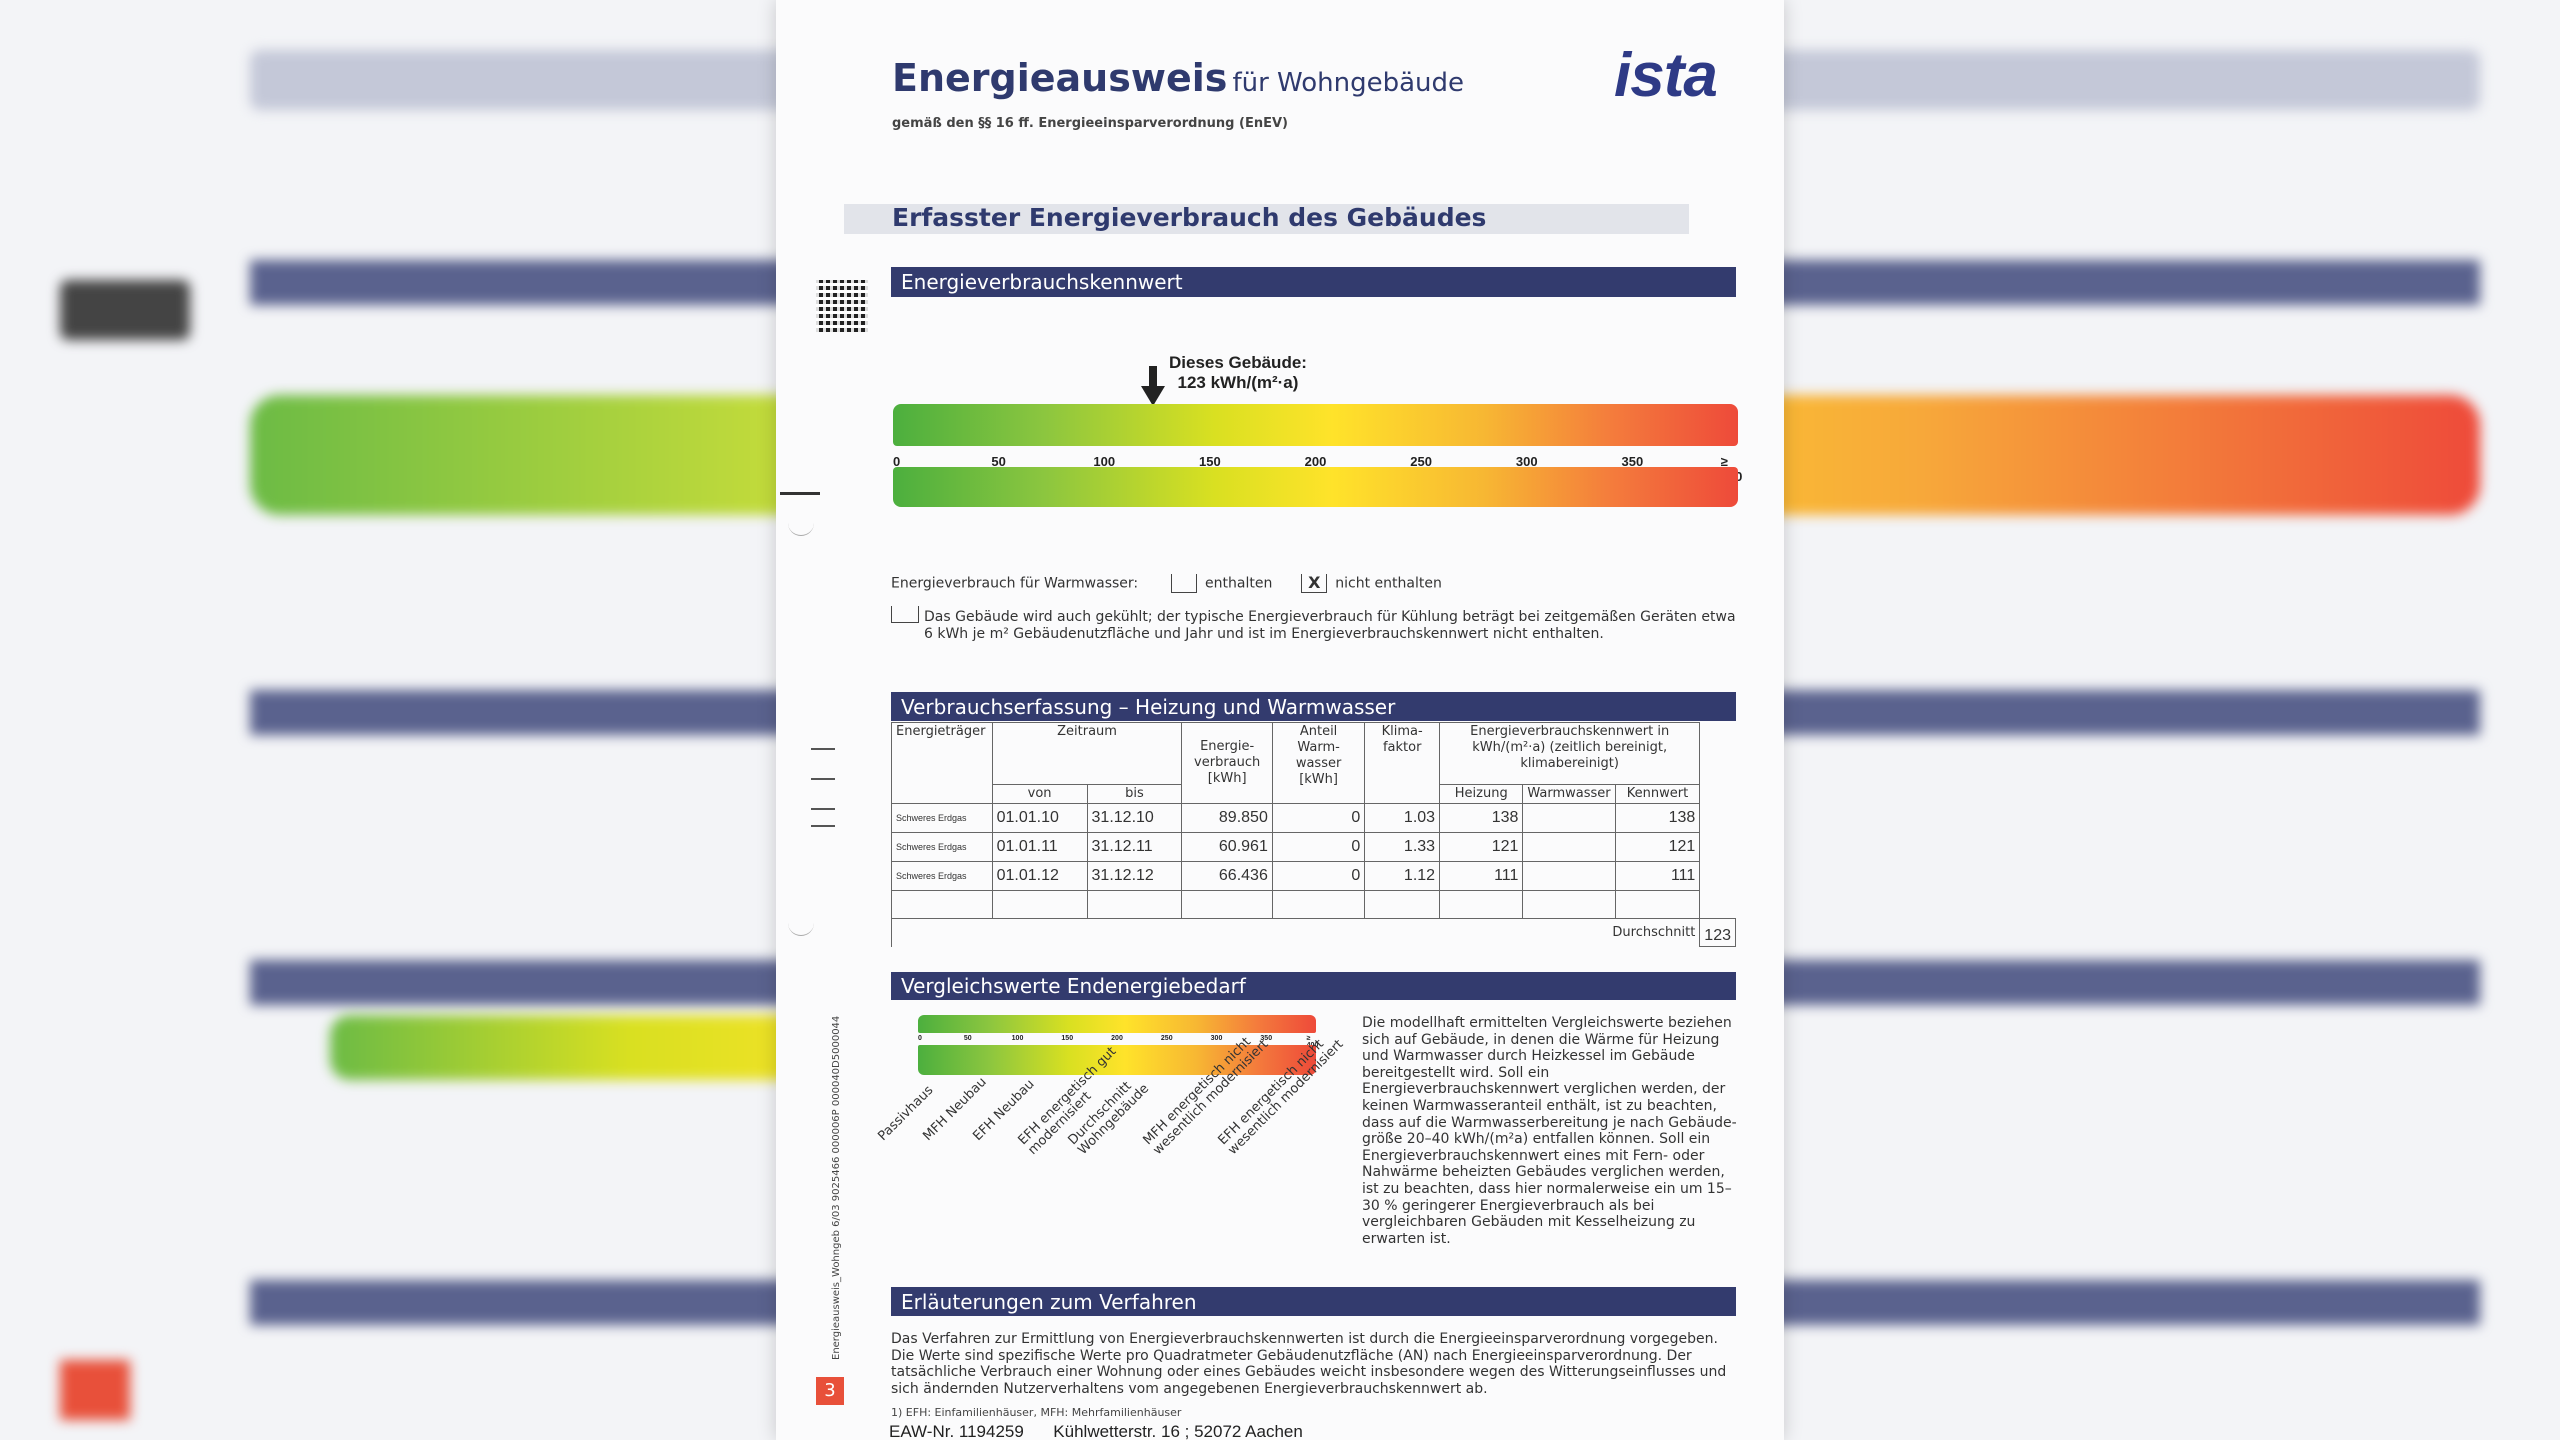 The image size is (2560, 1440). What do you see at coordinates (1178, 1431) in the screenshot?
I see `address: Kühlwetterstr. 16 ; 52072 Aachen` at bounding box center [1178, 1431].